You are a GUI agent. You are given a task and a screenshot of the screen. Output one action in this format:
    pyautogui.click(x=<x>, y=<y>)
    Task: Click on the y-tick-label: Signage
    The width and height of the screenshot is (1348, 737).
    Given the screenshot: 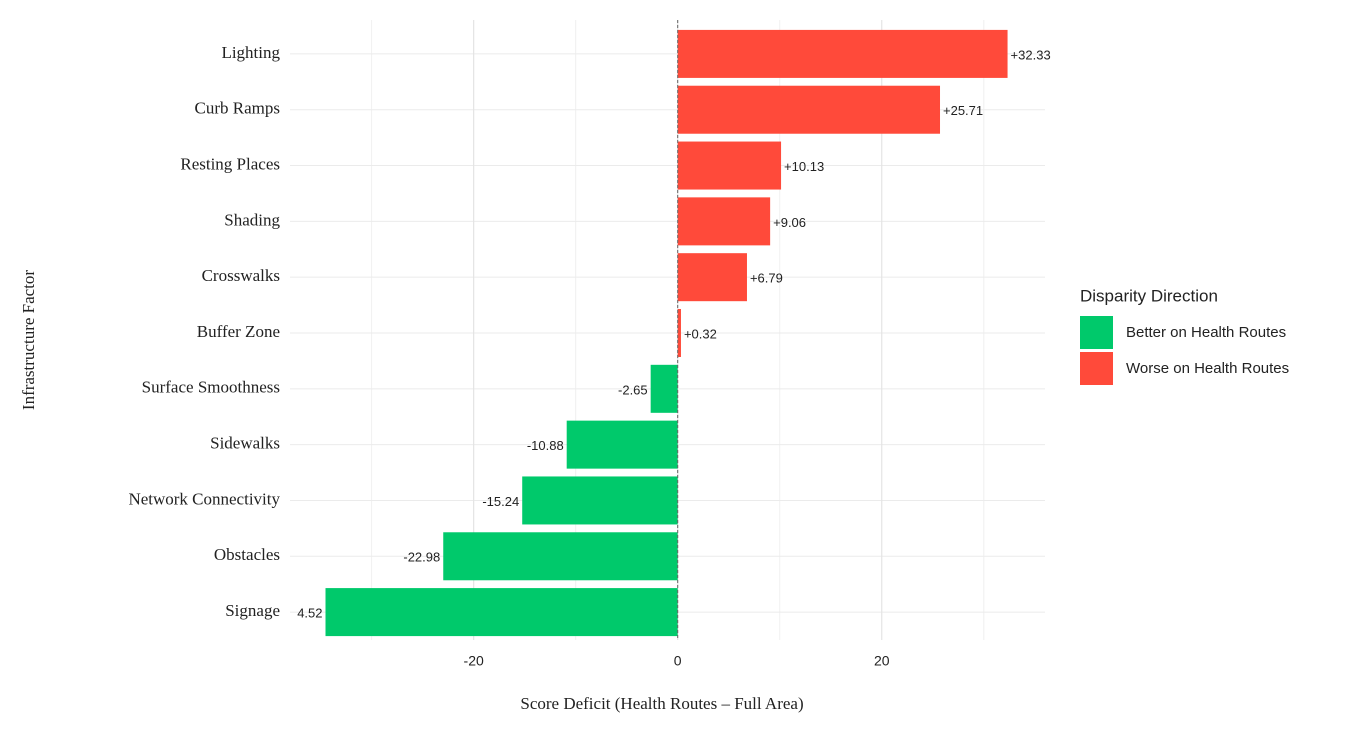 What is the action you would take?
    pyautogui.click(x=252, y=610)
    